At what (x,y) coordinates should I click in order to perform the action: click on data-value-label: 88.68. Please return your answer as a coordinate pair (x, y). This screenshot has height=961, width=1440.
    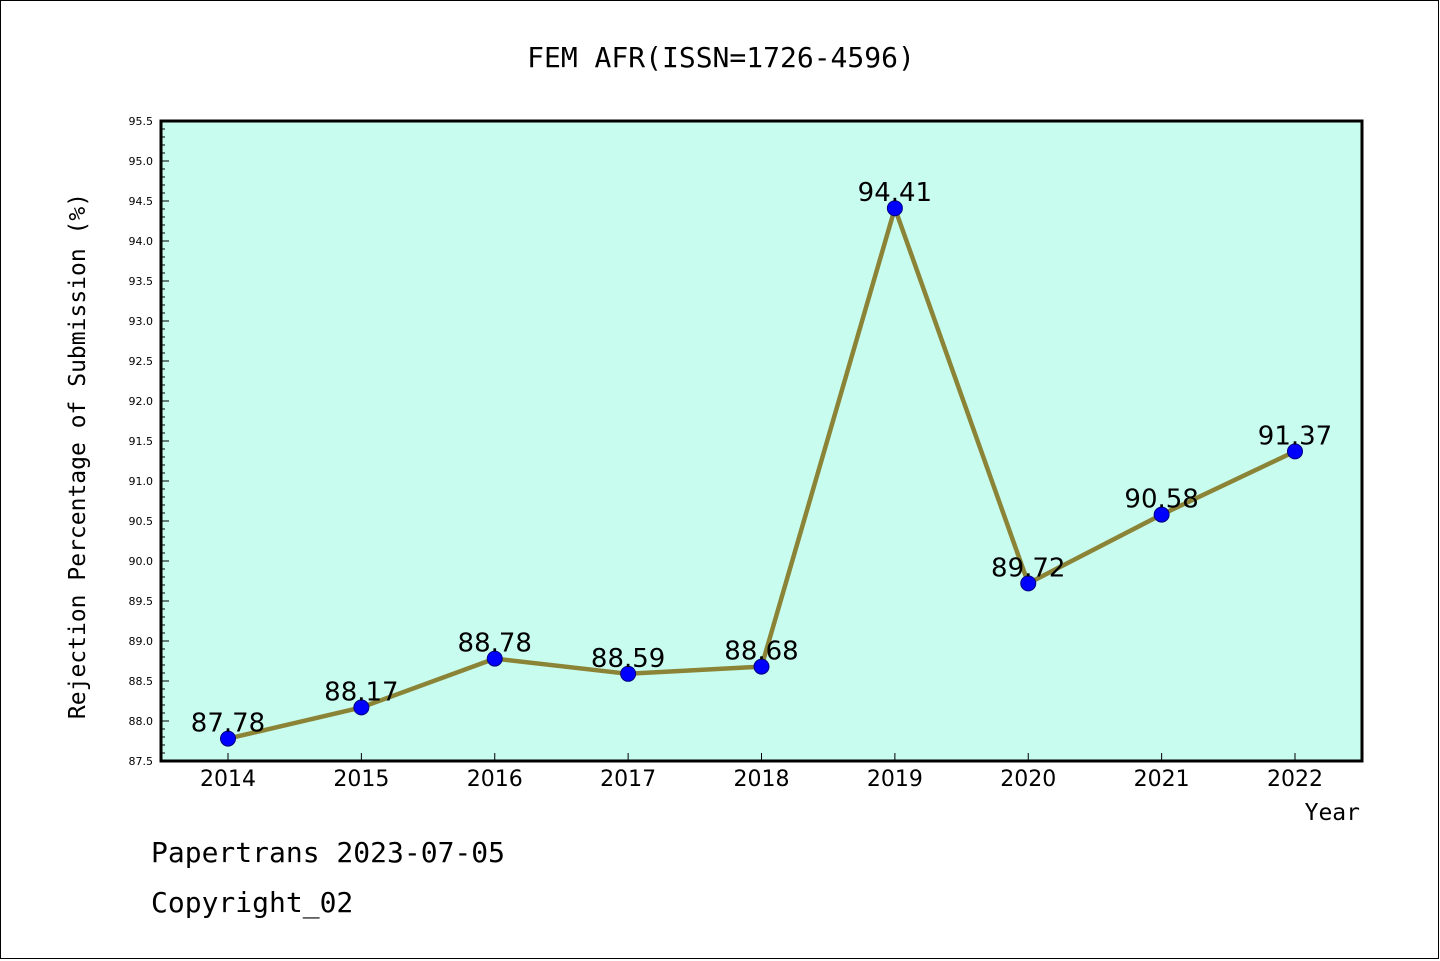
    Looking at the image, I should click on (761, 652).